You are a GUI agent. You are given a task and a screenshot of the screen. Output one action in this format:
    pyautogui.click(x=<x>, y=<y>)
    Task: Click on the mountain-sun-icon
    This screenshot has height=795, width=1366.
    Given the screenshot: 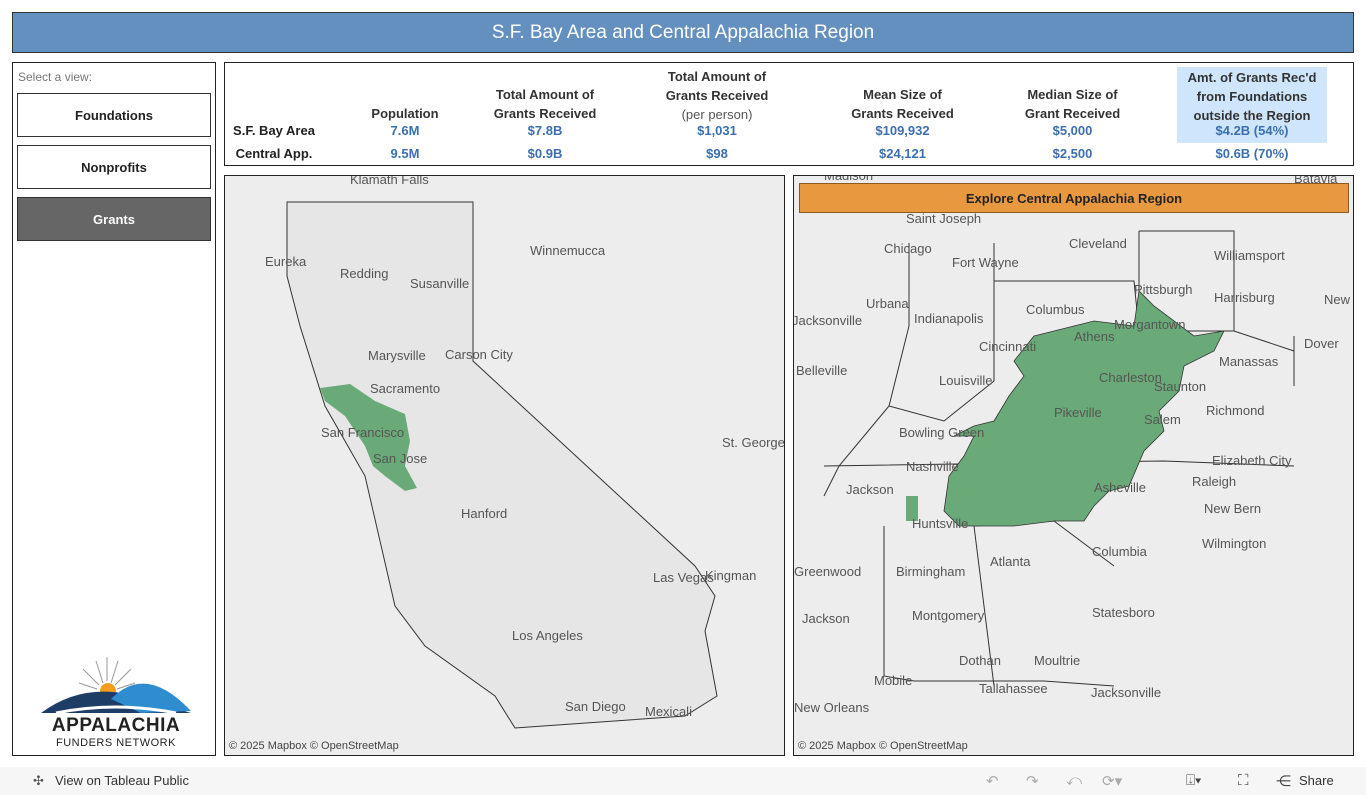 What is the action you would take?
    pyautogui.click(x=116, y=686)
    